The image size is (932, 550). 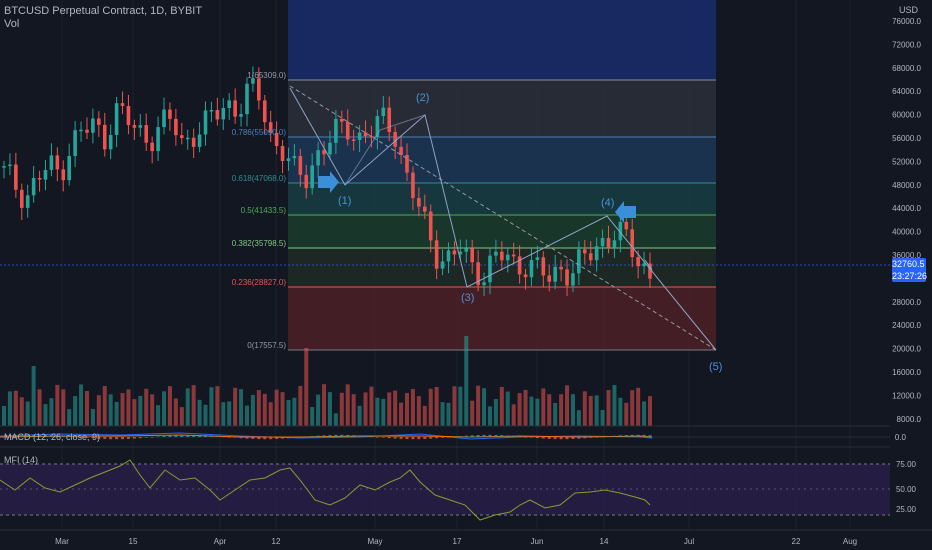 I want to click on fib-label: 0.786(55090.0), so click(x=259, y=132).